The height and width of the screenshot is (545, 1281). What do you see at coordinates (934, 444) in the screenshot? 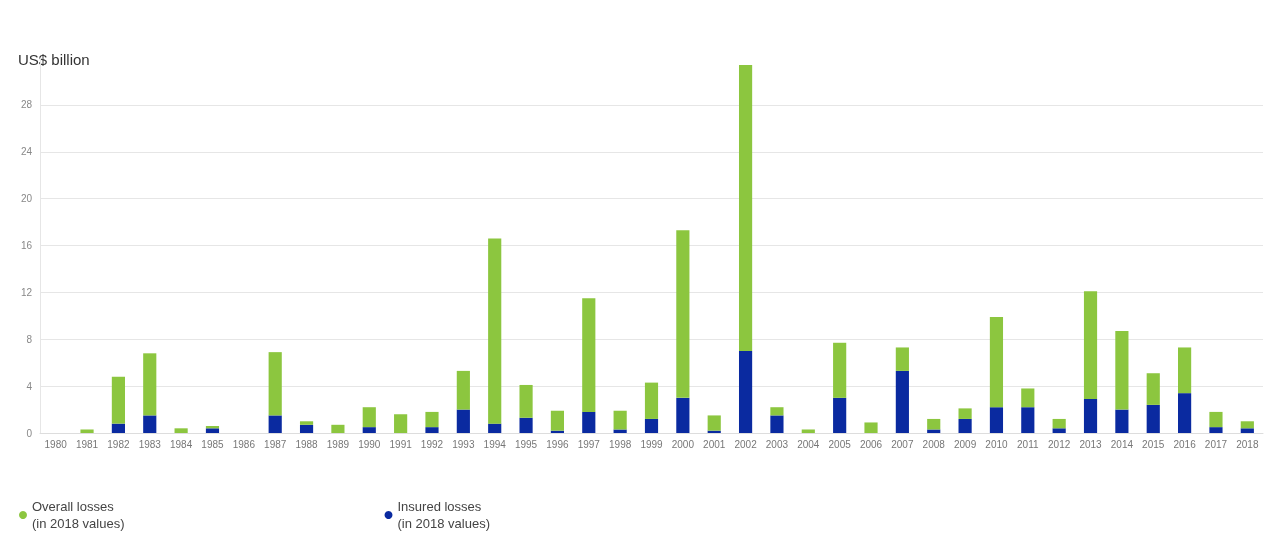
I see `x-tick-label: 2008` at bounding box center [934, 444].